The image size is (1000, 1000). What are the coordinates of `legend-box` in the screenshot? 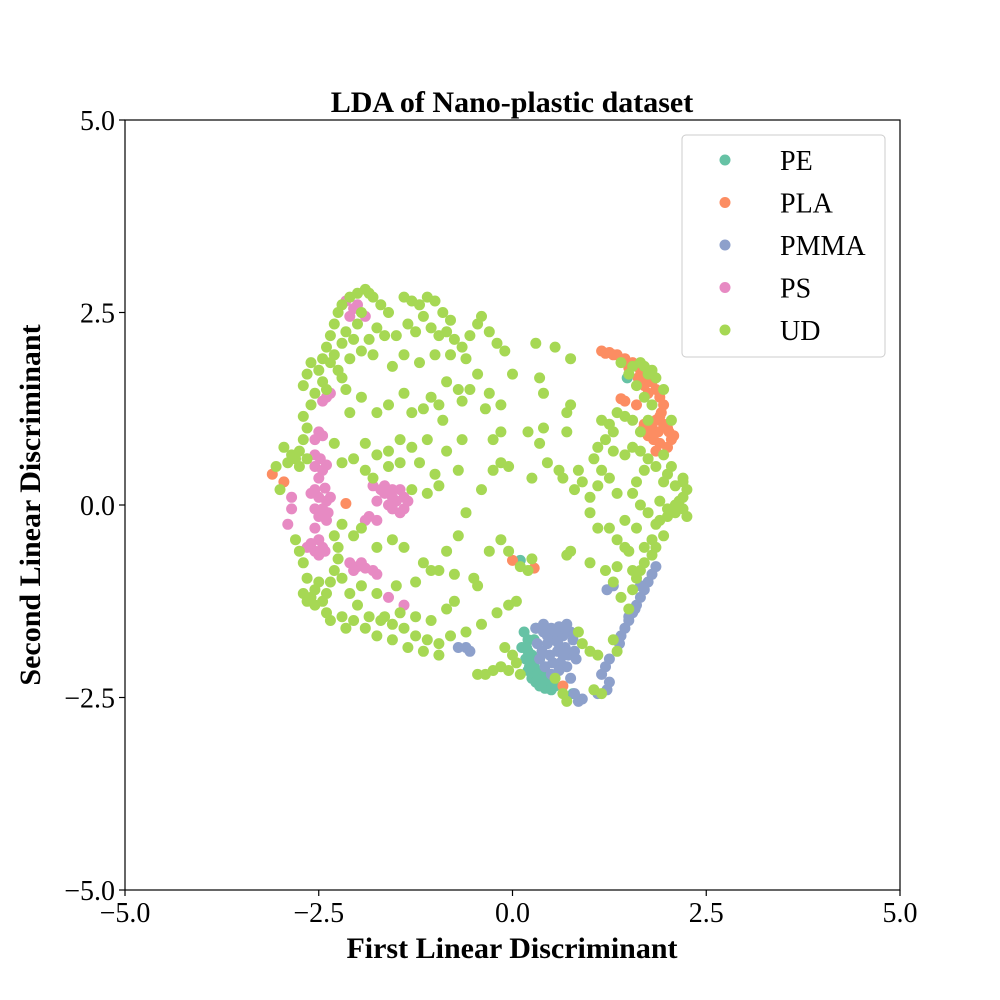 It's located at (783, 246).